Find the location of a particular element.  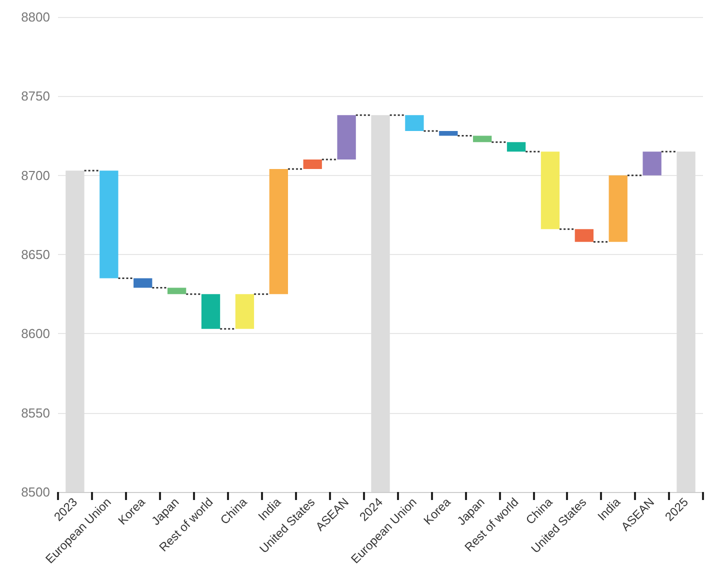

y-tick-label: 8650 is located at coordinates (35, 254).